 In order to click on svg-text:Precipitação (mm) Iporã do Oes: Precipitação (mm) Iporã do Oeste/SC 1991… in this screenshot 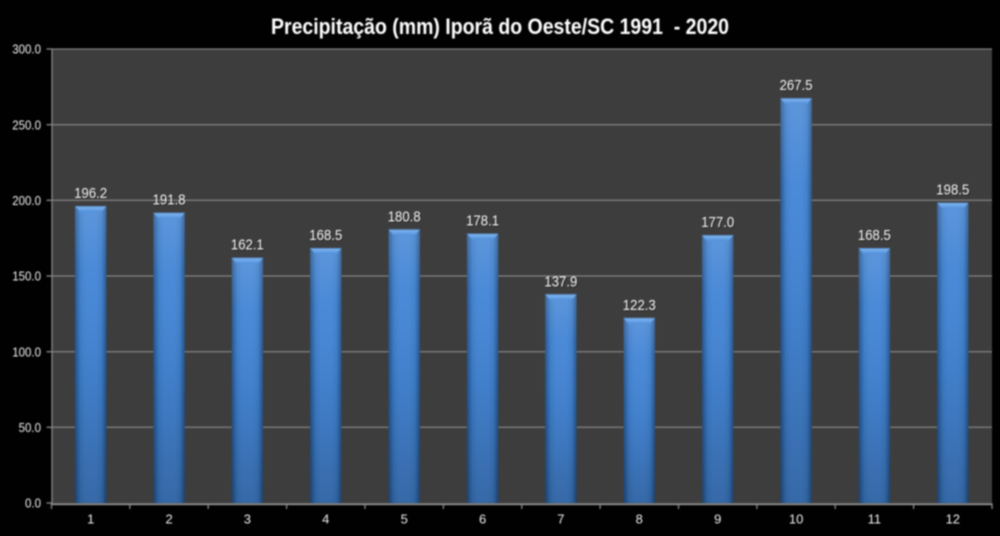, I will do `click(500, 26)`.